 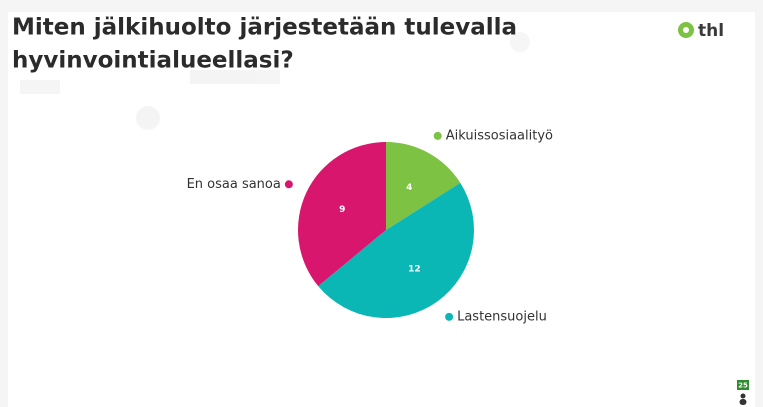 I want to click on value-label: 9, so click(x=342, y=210).